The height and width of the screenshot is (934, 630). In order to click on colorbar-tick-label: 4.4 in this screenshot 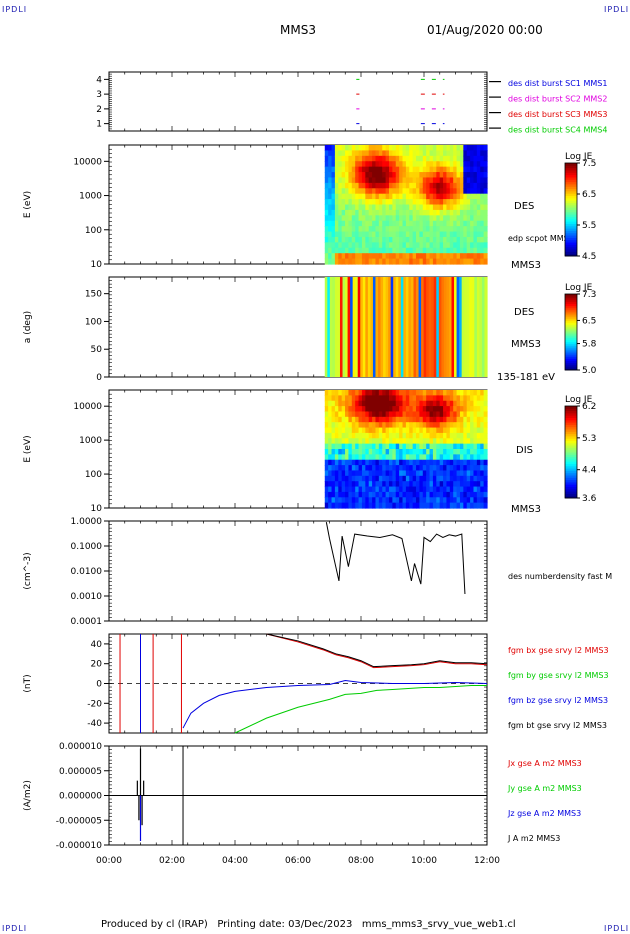, I will do `click(589, 471)`.